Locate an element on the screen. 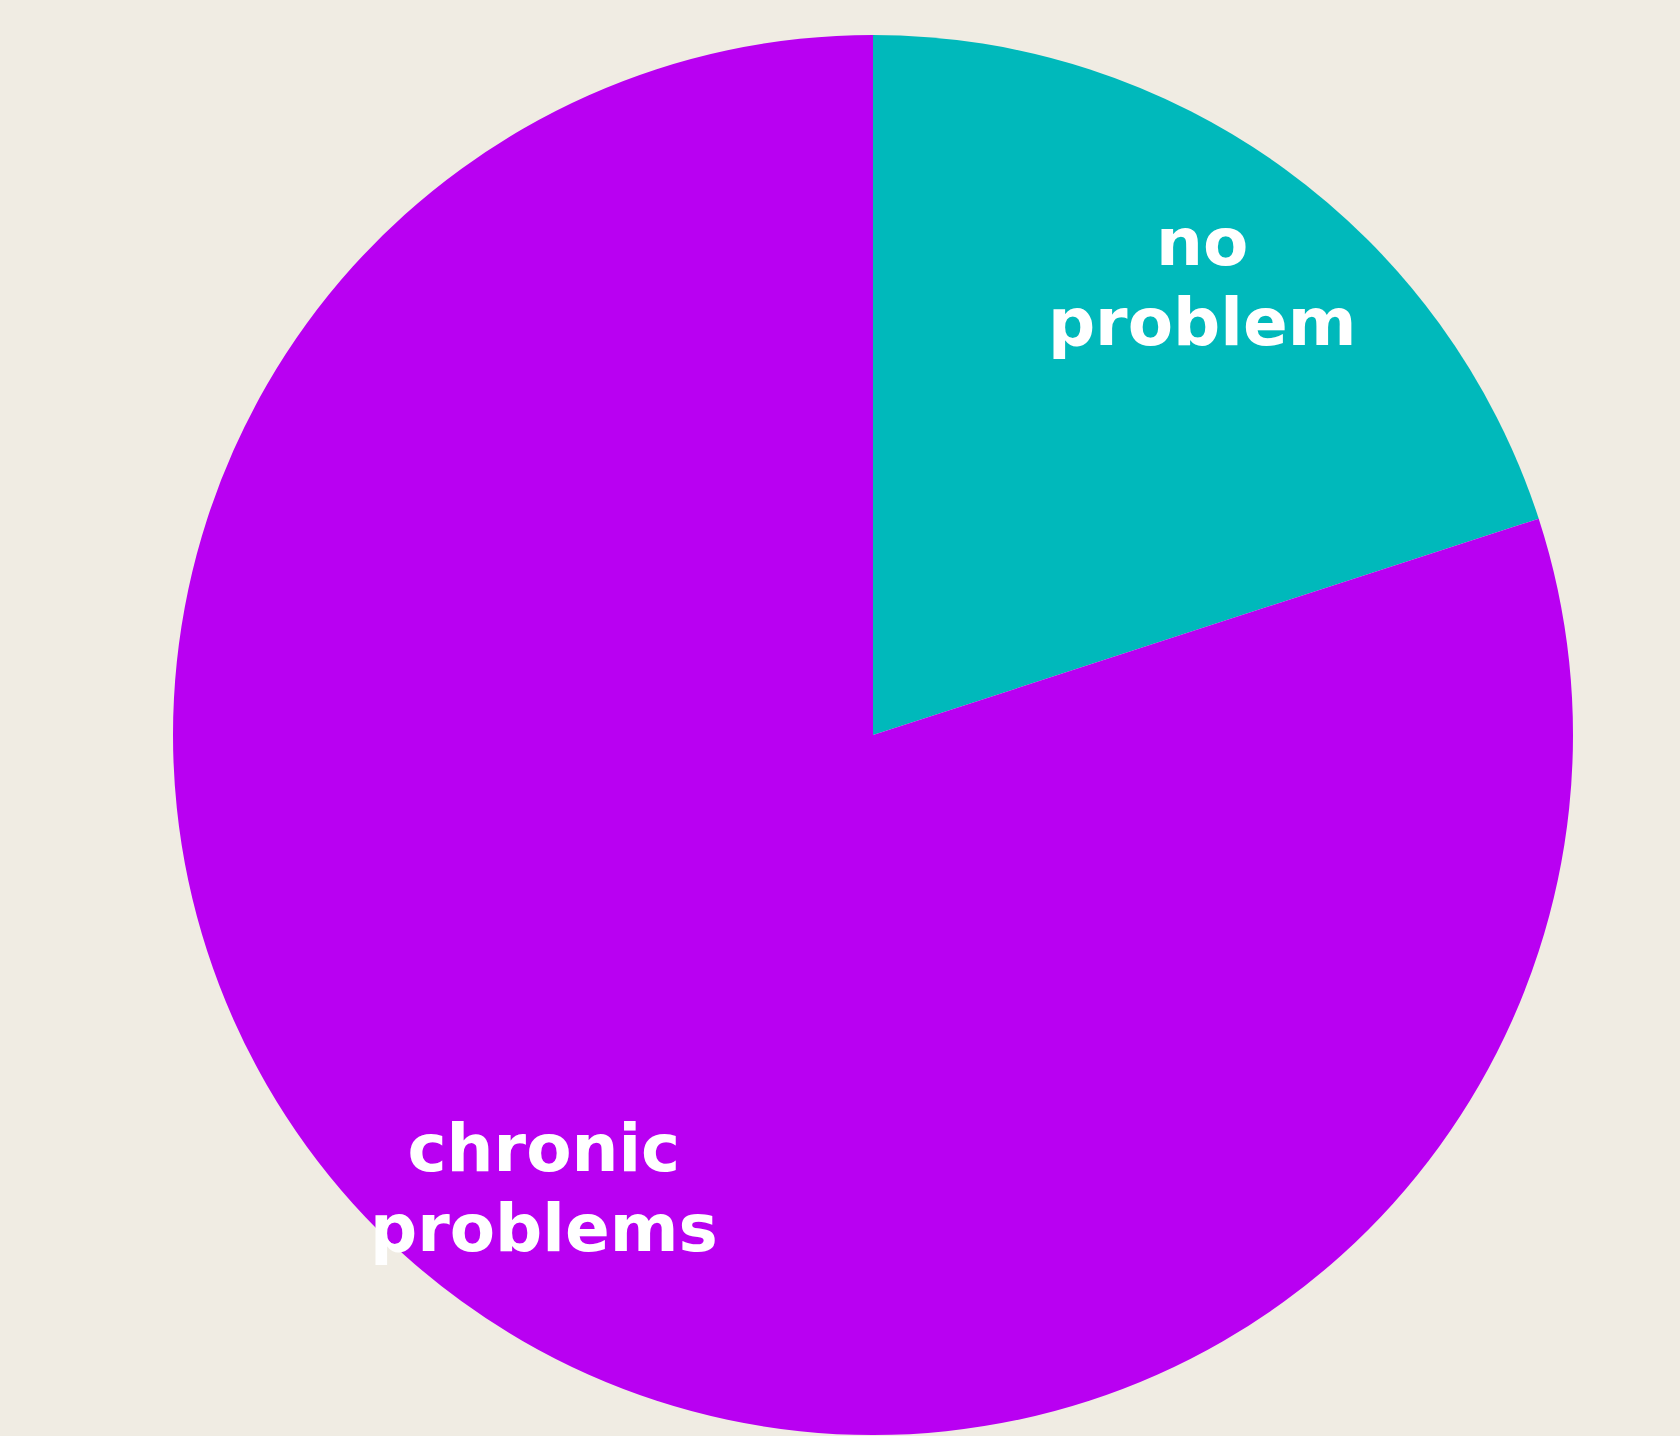  slice-label: no problem is located at coordinates (1202, 282).